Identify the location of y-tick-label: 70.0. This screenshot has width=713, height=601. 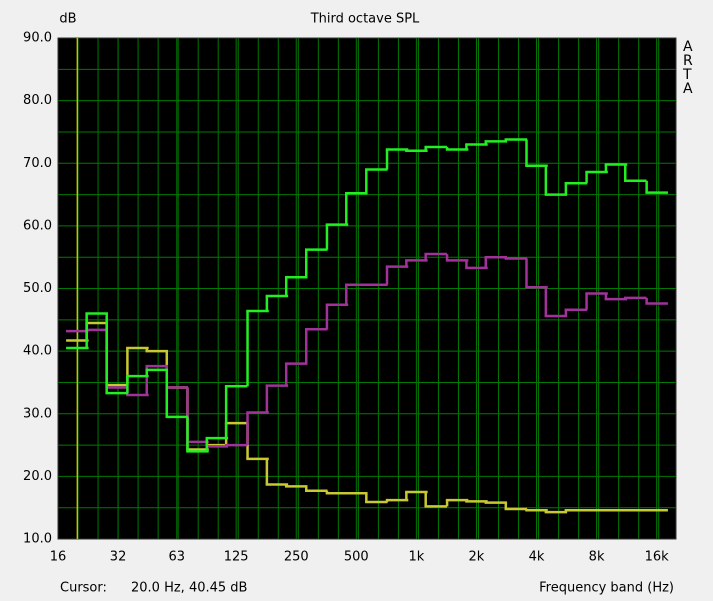
(37, 163).